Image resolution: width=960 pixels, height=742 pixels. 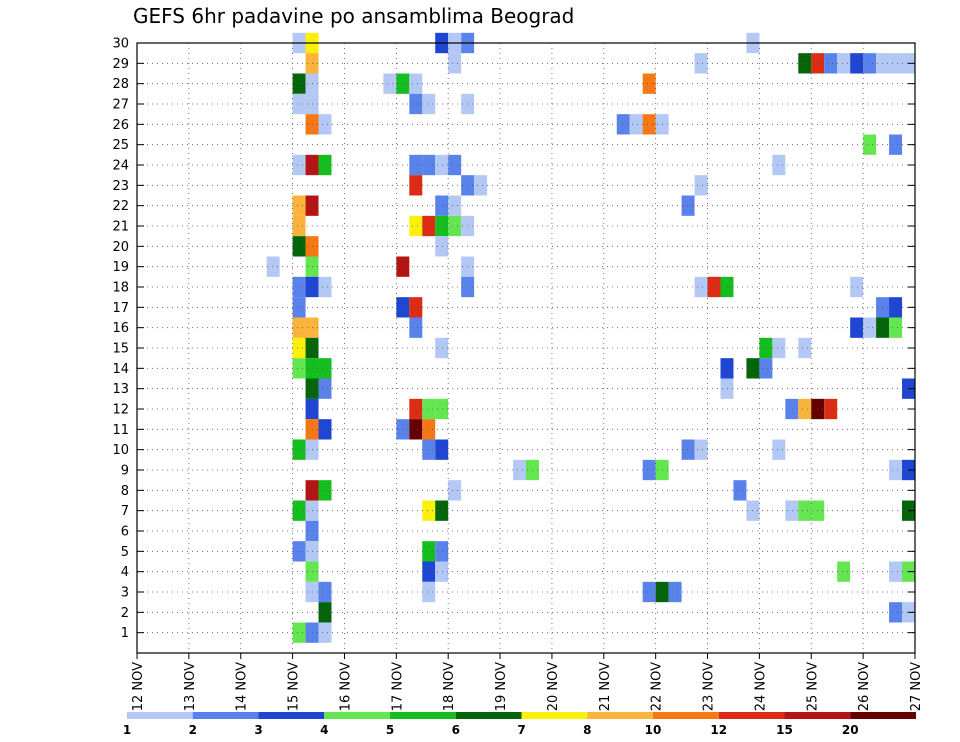 I want to click on x-tick-label: 14 NOV, so click(x=242, y=686).